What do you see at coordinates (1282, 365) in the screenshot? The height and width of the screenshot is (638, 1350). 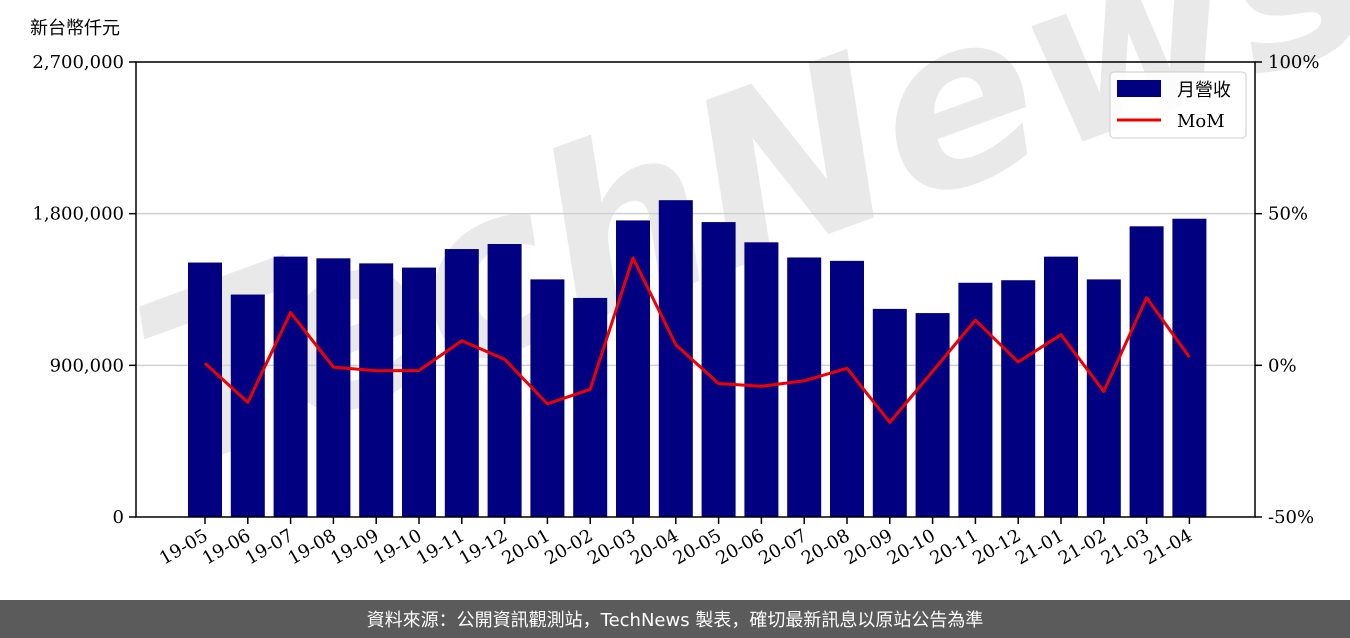 I see `right-axis-tick-label: 0%` at bounding box center [1282, 365].